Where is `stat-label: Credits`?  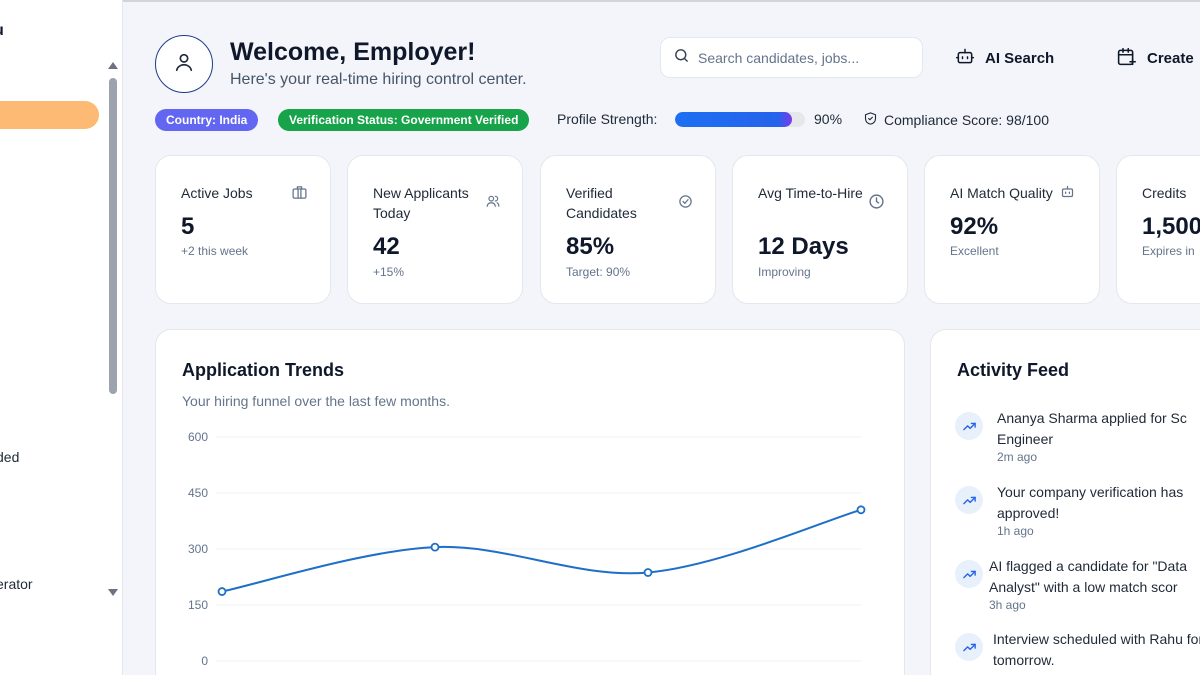
stat-label: Credits is located at coordinates (1164, 193).